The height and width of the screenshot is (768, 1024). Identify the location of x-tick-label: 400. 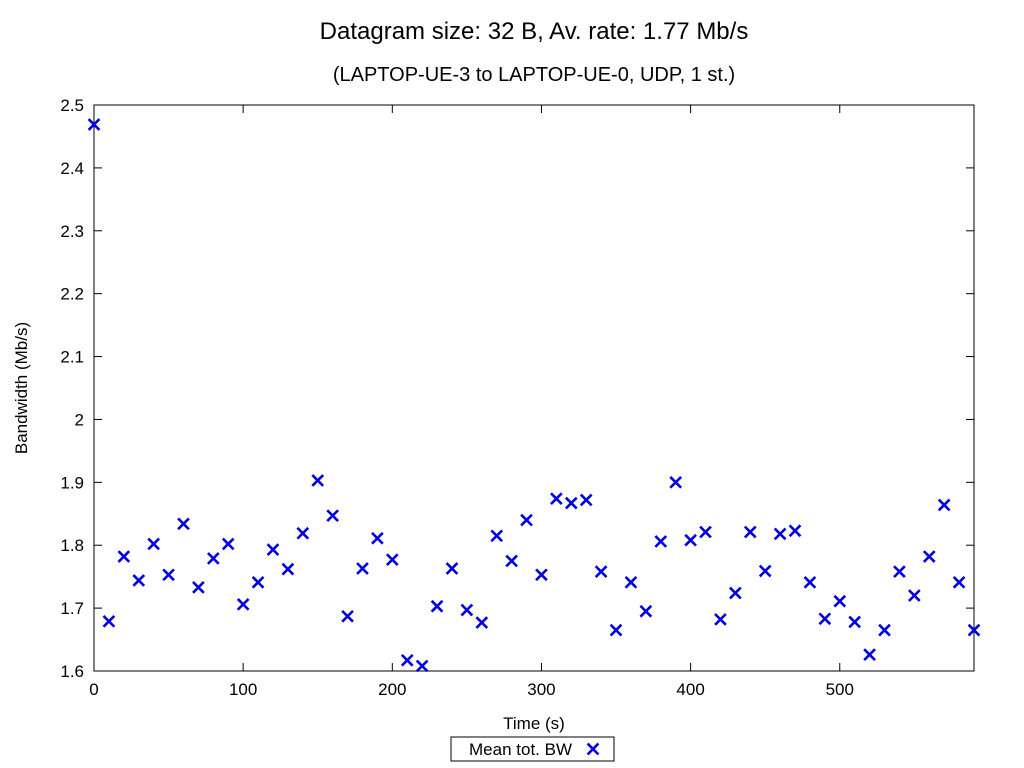
(690, 689).